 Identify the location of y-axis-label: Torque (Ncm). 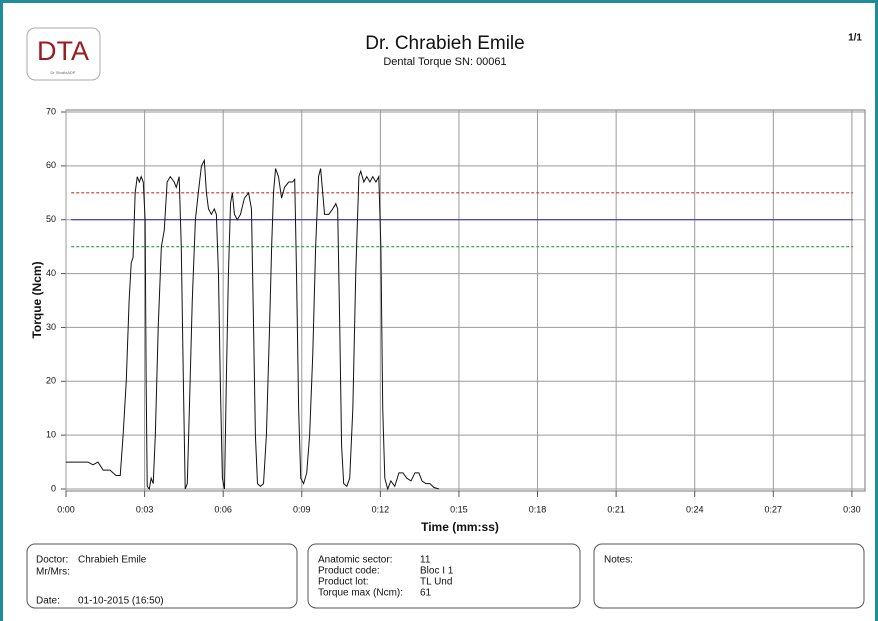
(37, 299).